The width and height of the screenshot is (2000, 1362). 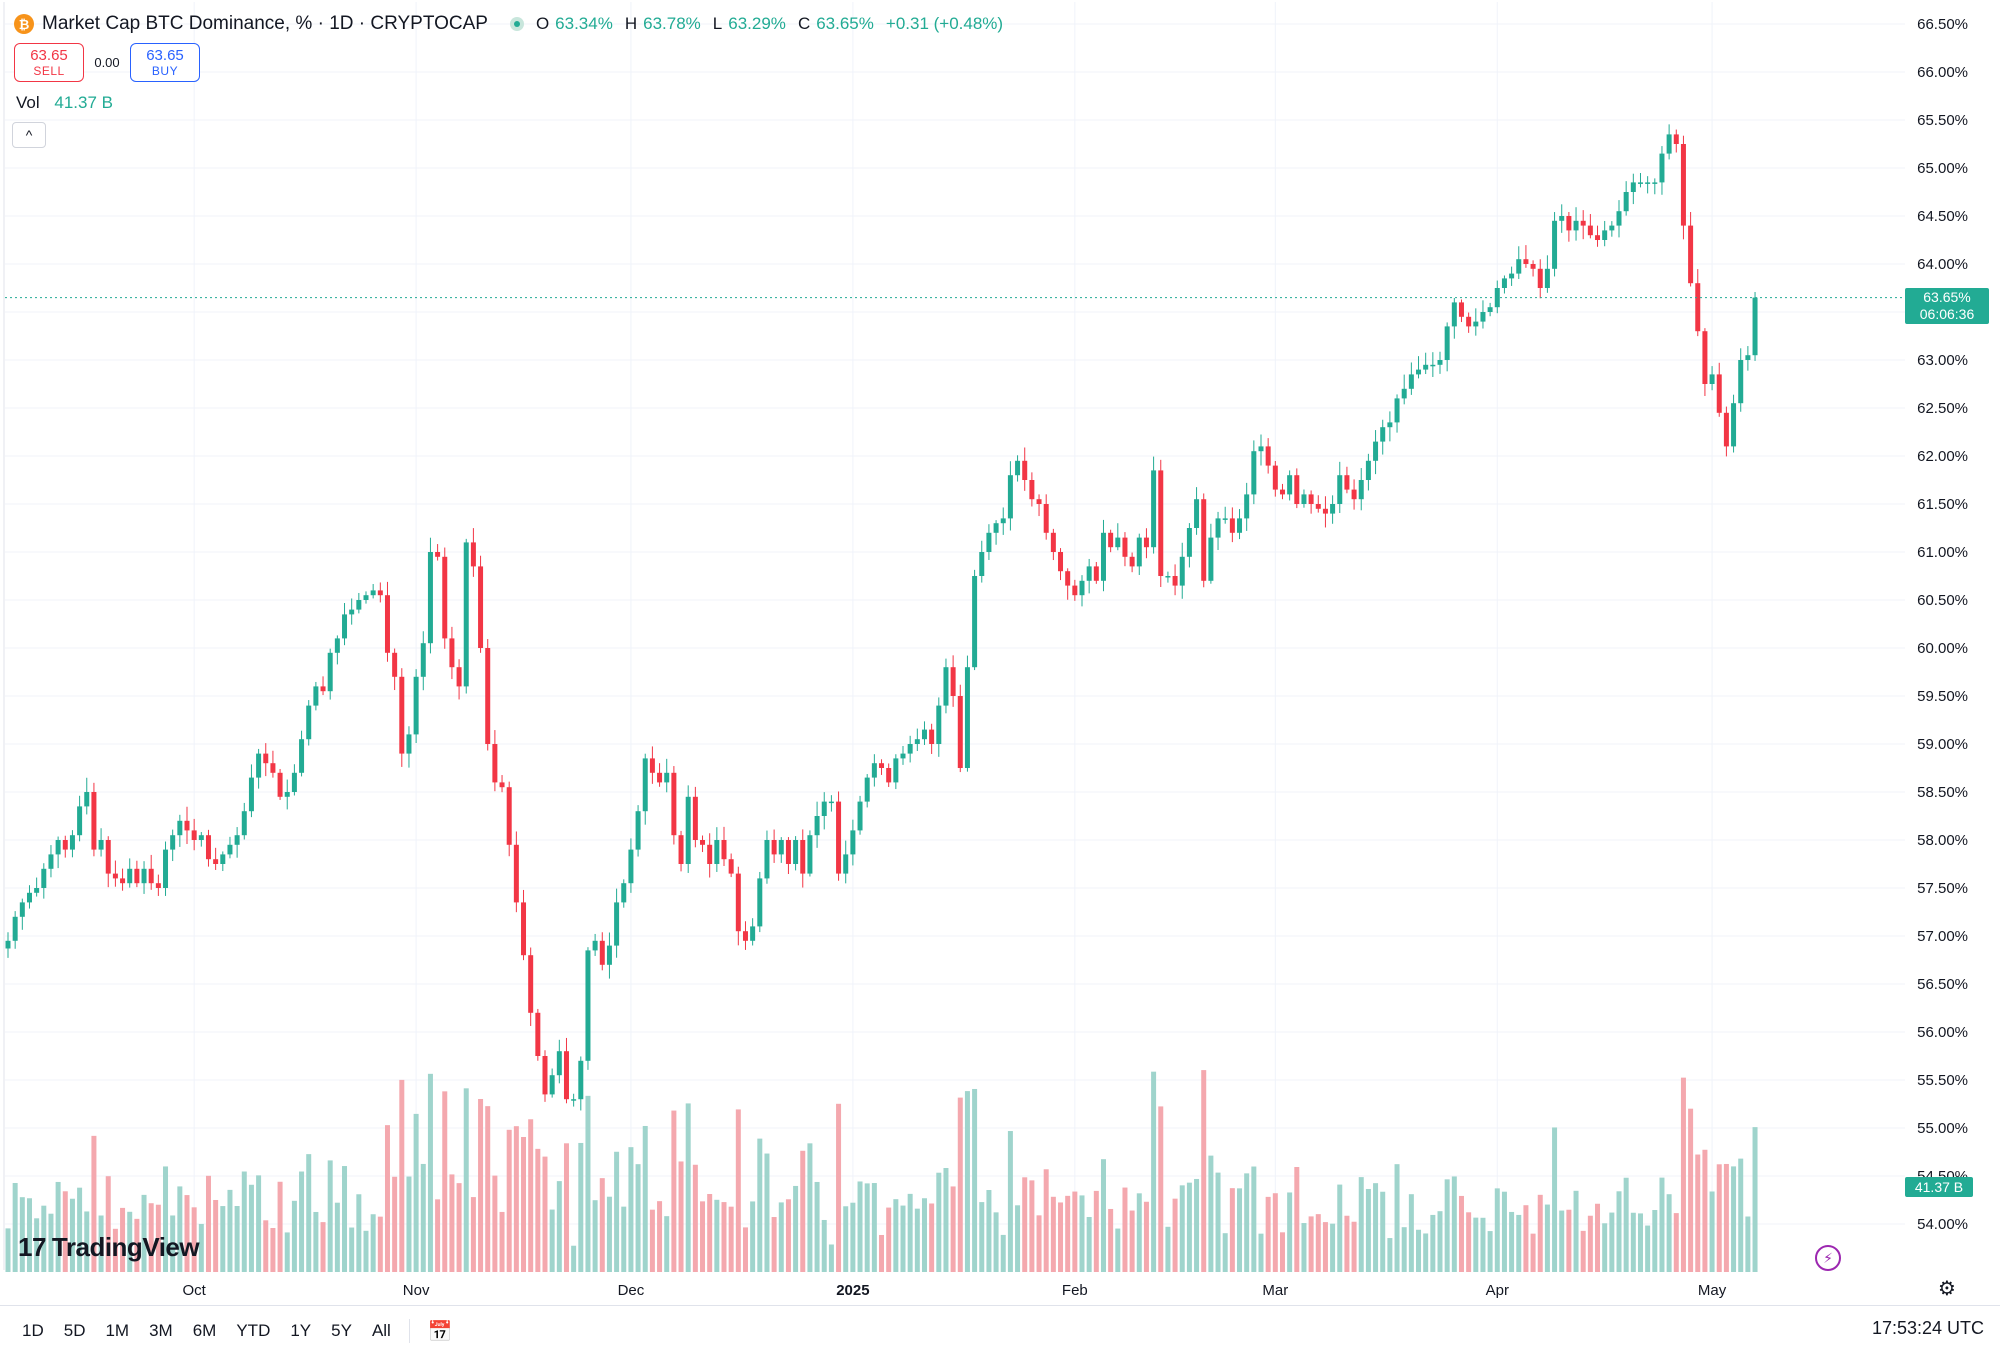 I want to click on toolbar-divider, so click(x=409, y=1331).